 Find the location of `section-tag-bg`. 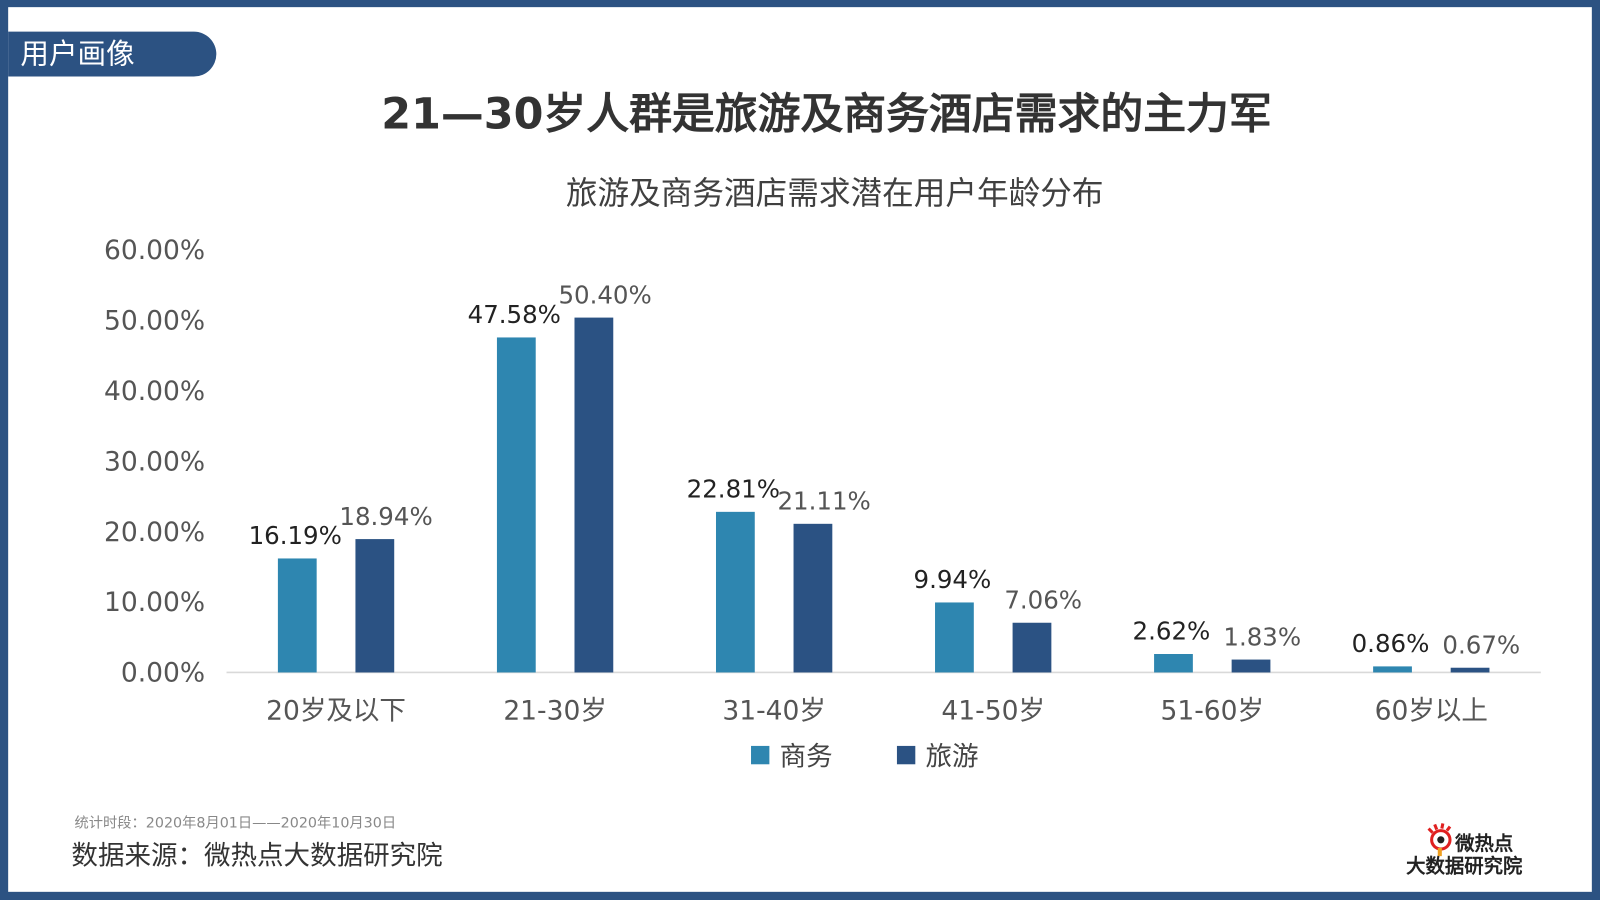

section-tag-bg is located at coordinates (112, 54).